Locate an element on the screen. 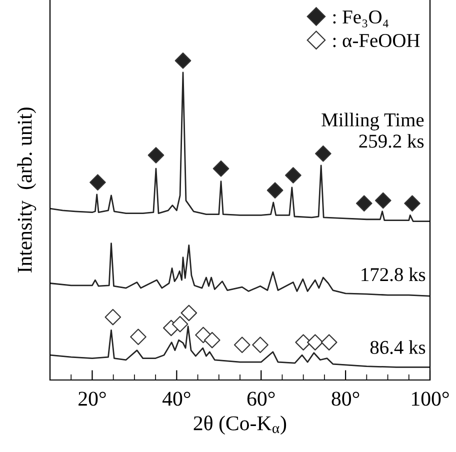  x-tick-label: 100° is located at coordinates (430, 399).